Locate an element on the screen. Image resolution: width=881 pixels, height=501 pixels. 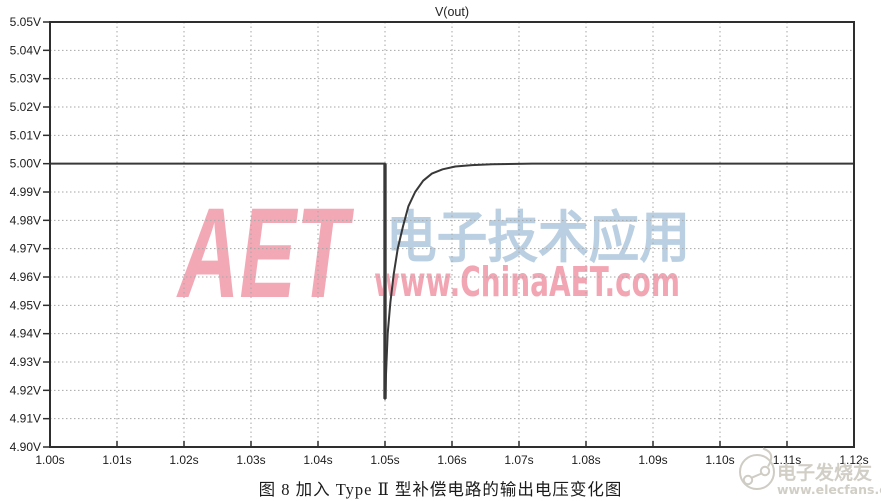
y-tick-label: 4.94V is located at coordinates (25, 334).